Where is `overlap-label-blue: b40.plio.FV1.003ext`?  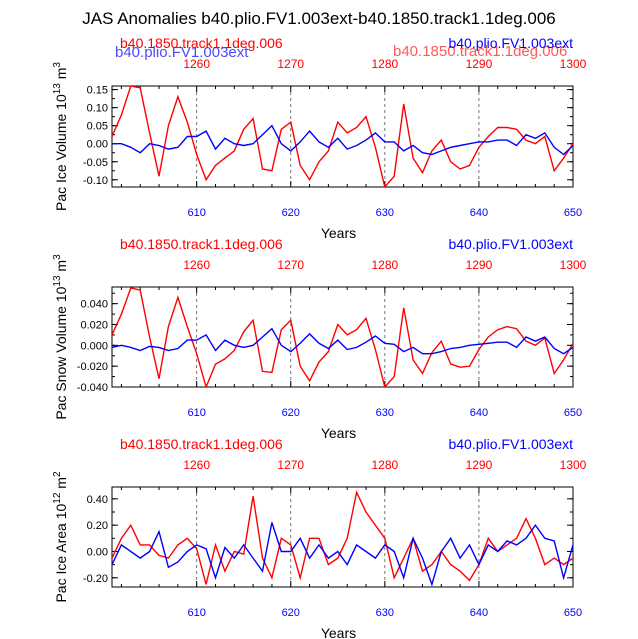 overlap-label-blue: b40.plio.FV1.003ext is located at coordinates (182, 52).